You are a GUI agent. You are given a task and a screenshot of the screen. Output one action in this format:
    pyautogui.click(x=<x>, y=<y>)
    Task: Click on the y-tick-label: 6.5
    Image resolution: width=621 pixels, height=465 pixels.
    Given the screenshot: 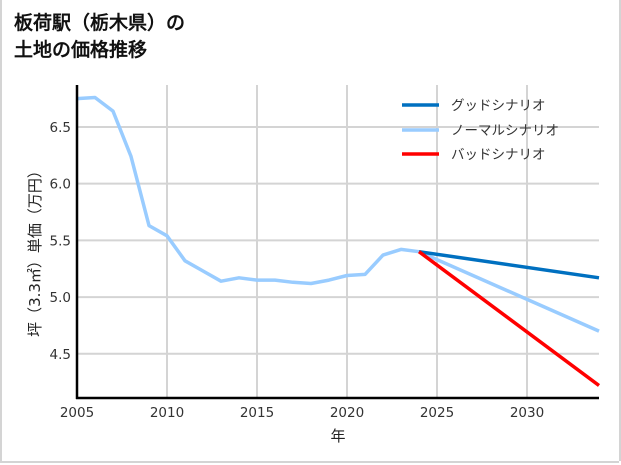 What is the action you would take?
    pyautogui.click(x=60, y=128)
    